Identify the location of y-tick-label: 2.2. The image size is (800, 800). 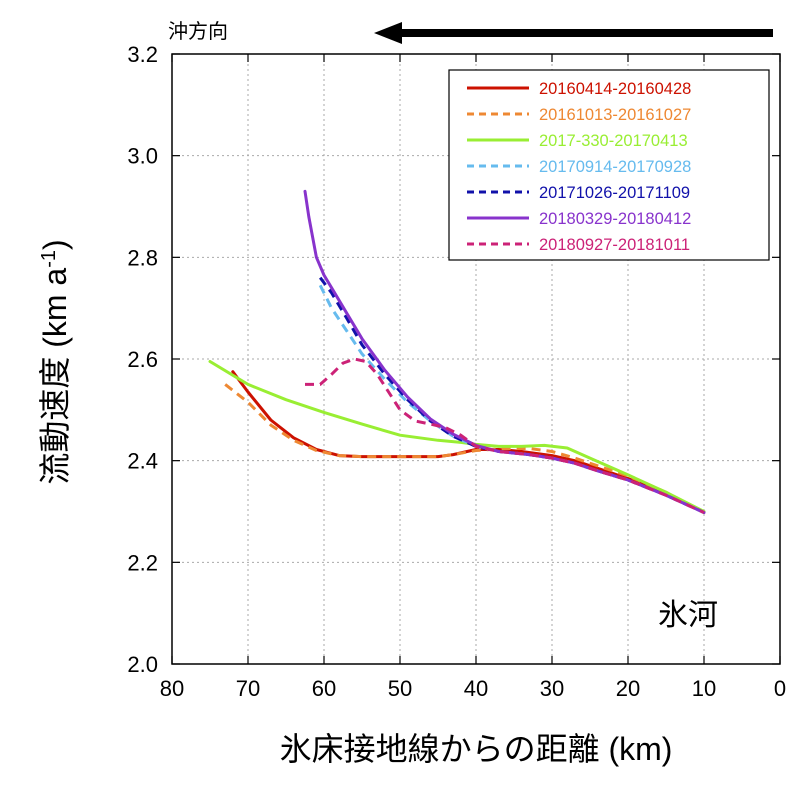
(142, 562).